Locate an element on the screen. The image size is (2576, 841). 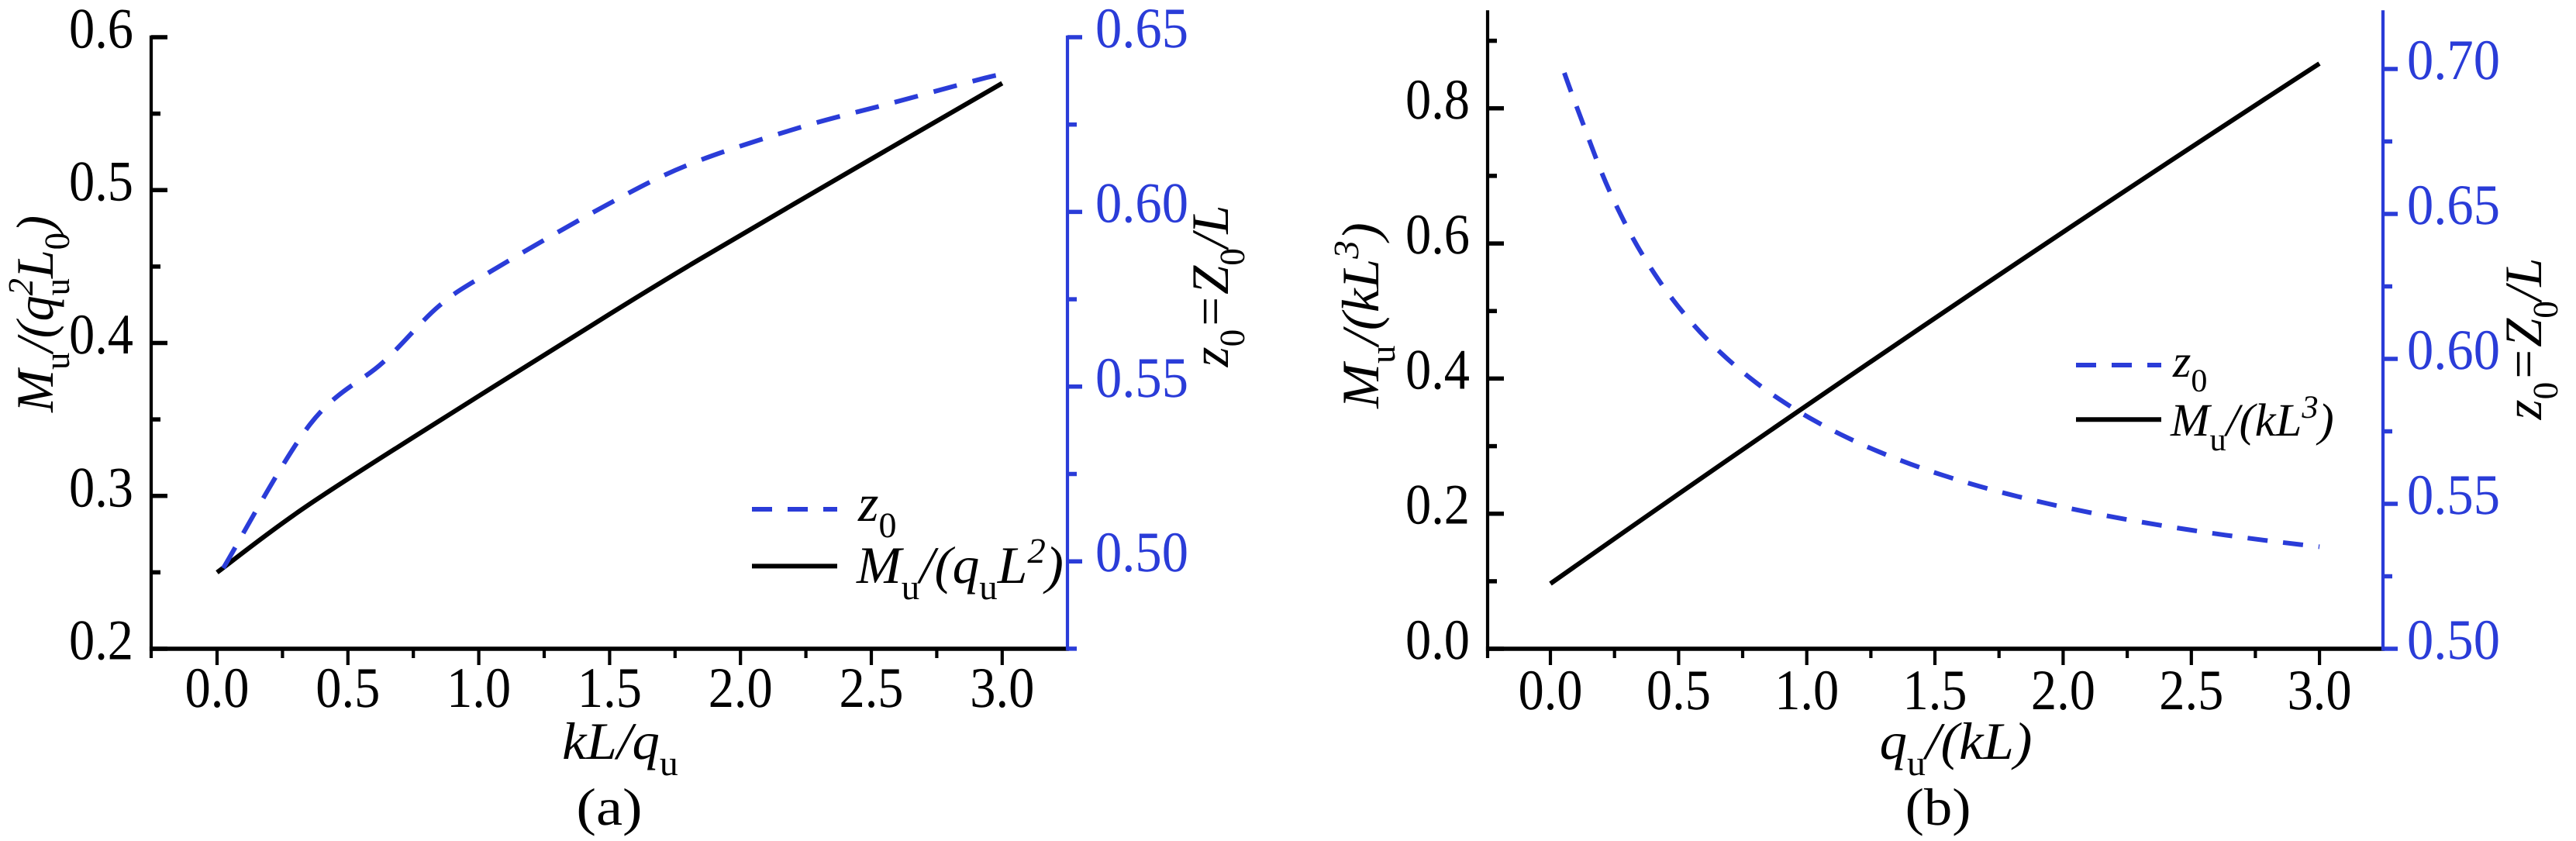
svg-text: (b) is located at coordinates (1938, 806).